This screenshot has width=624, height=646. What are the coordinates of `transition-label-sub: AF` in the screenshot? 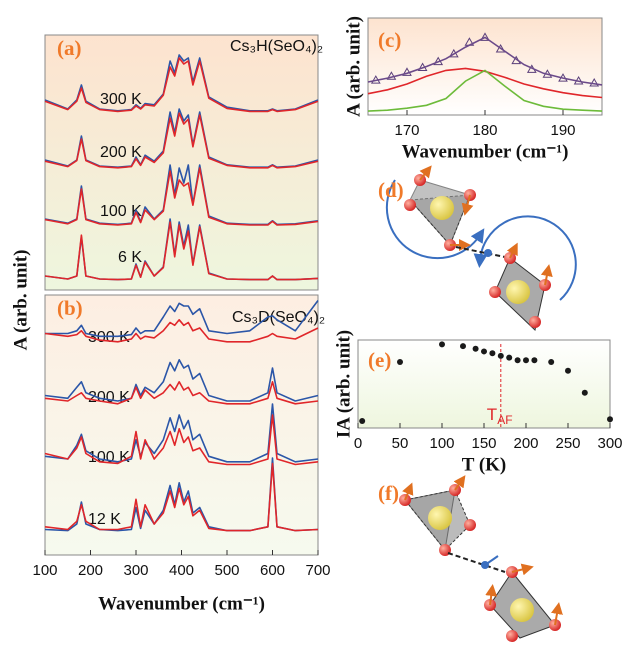 It's located at (504, 420).